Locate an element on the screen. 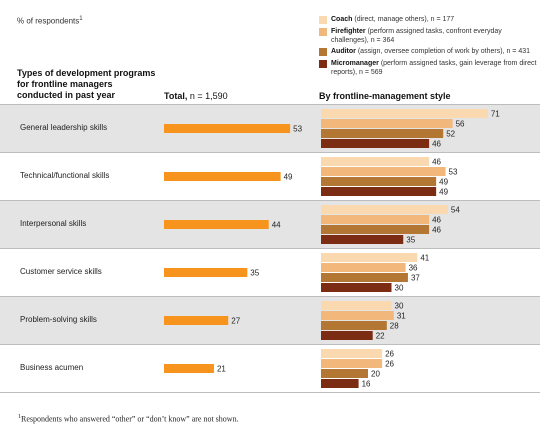 The height and width of the screenshot is (436, 545). value-label-firefighter: 56 is located at coordinates (460, 124).